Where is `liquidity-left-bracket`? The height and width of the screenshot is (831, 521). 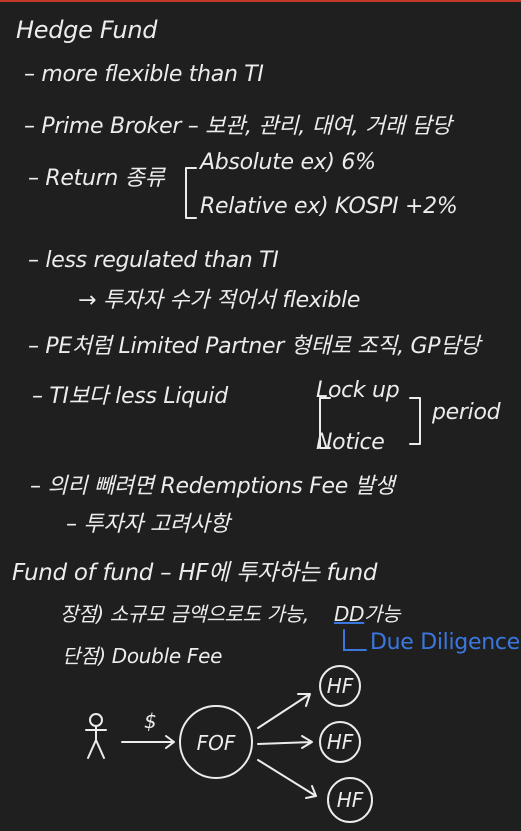 liquidity-left-bracket is located at coordinates (325, 423).